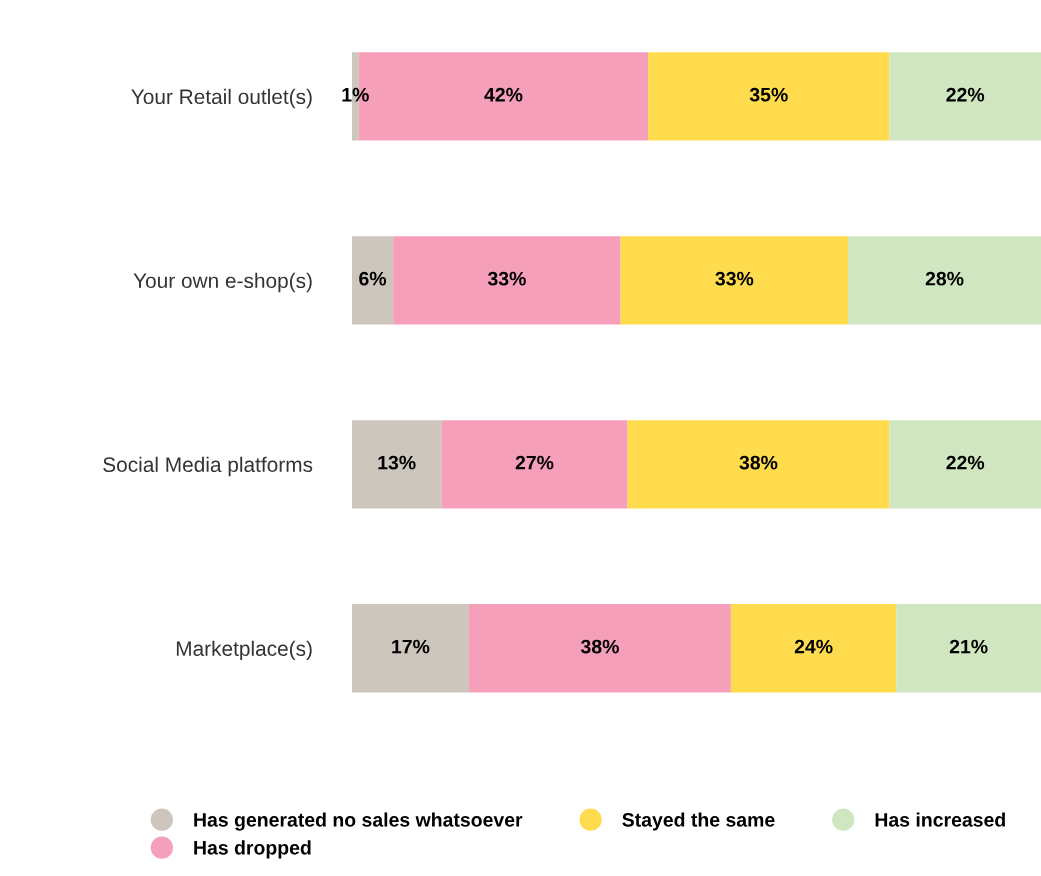  What do you see at coordinates (358, 821) in the screenshot?
I see `legend-label: Has generated no sales whatsoever` at bounding box center [358, 821].